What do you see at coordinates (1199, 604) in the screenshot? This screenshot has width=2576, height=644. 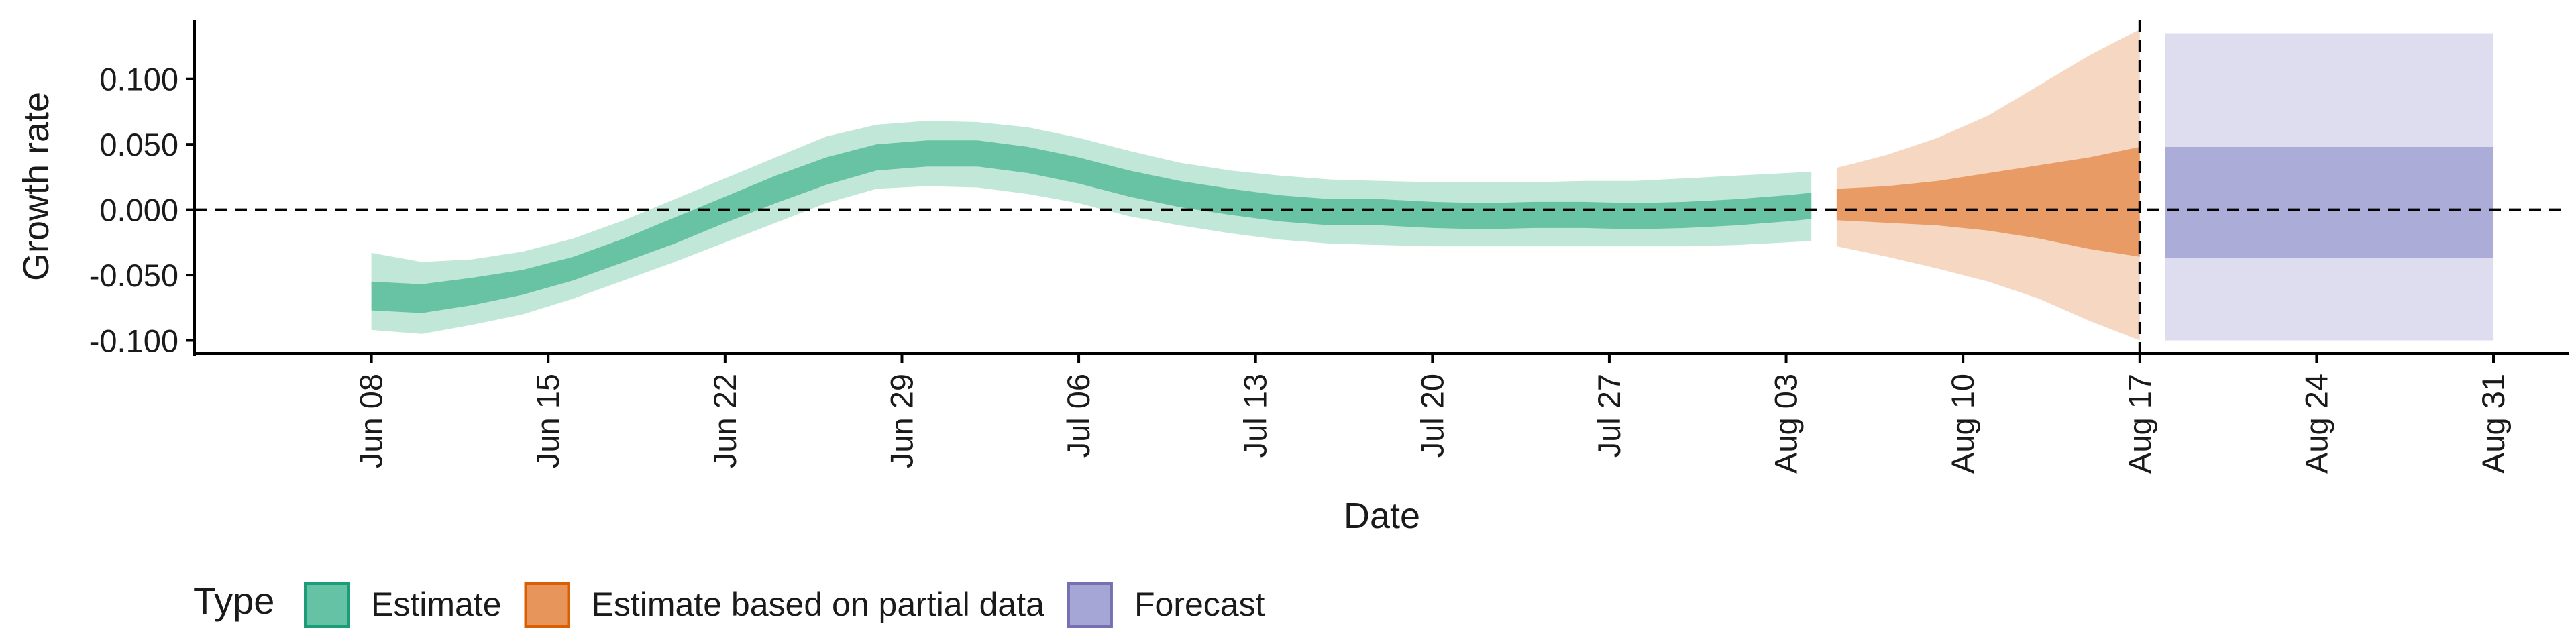 I see `legend-label-forecast: Forecast` at bounding box center [1199, 604].